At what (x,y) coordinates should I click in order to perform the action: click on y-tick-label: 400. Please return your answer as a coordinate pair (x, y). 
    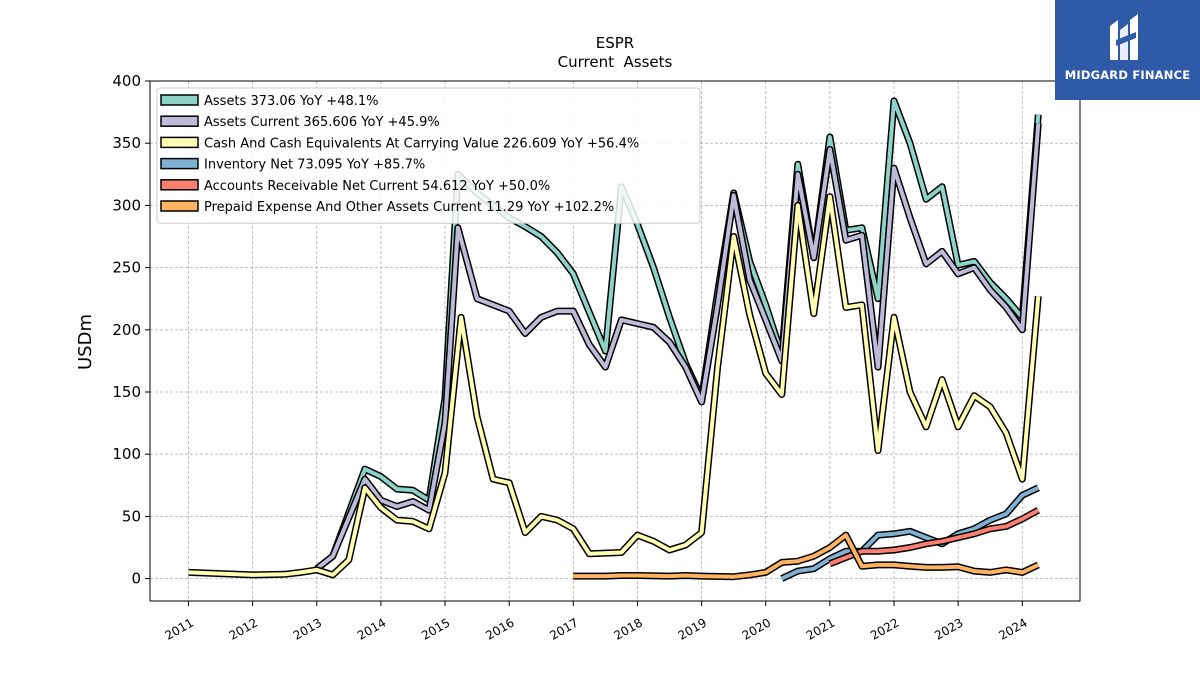
    Looking at the image, I should click on (126, 81).